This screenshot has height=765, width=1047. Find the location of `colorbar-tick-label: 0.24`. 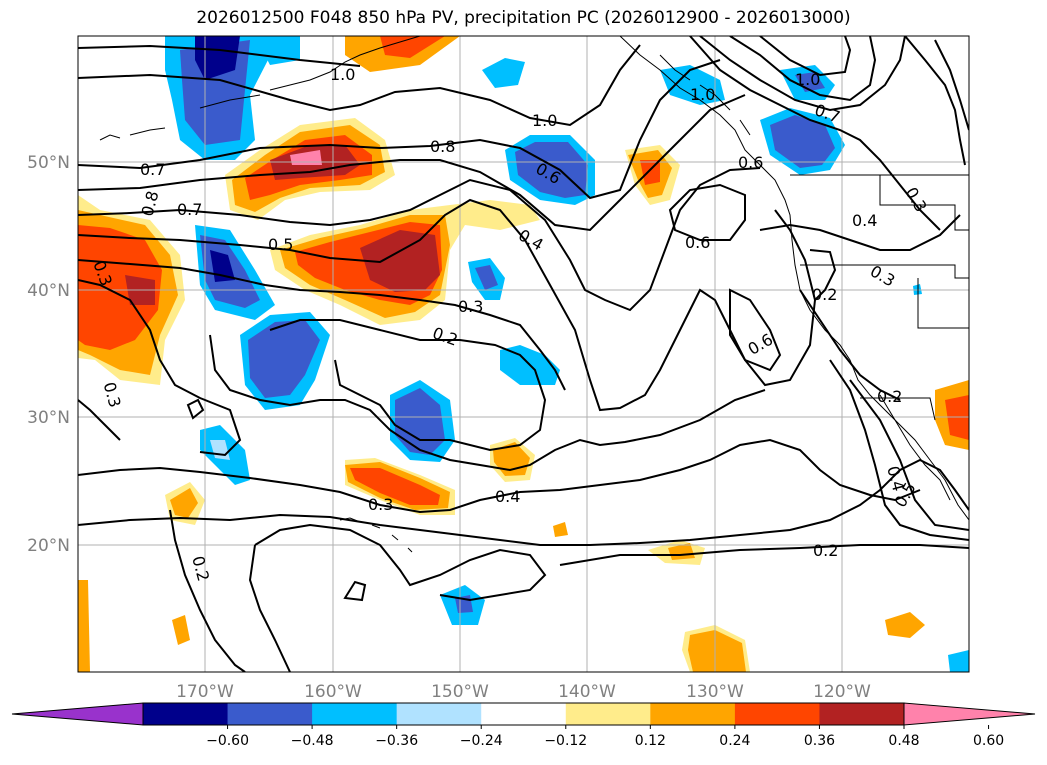

colorbar-tick-label: 0.24 is located at coordinates (734, 741).